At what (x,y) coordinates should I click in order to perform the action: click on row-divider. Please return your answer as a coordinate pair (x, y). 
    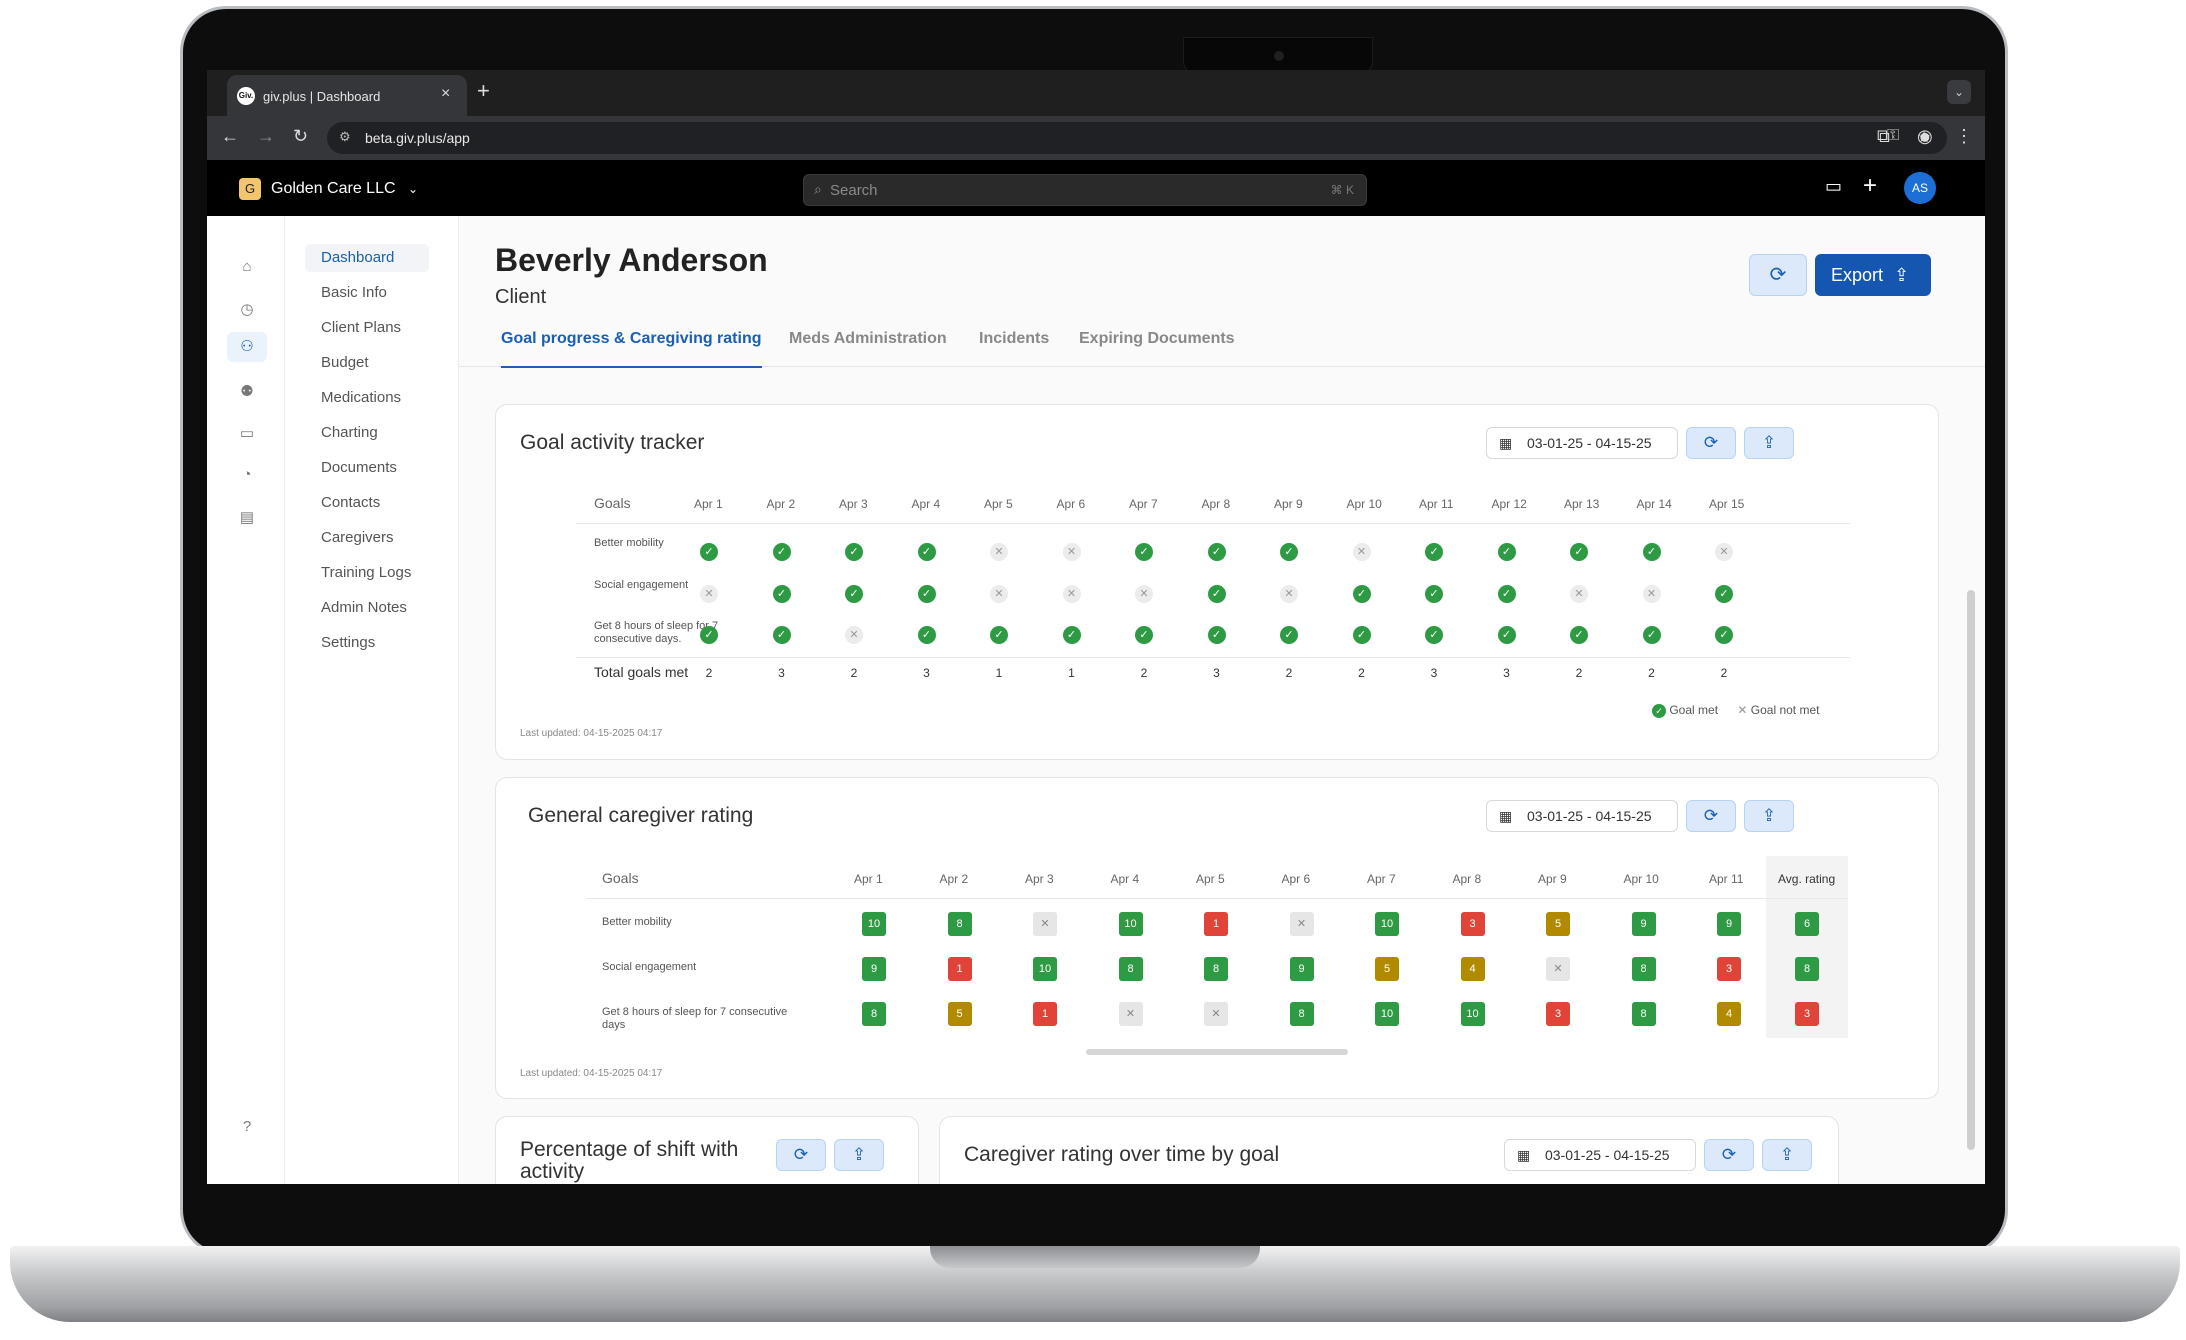
    Looking at the image, I should click on (1217, 898).